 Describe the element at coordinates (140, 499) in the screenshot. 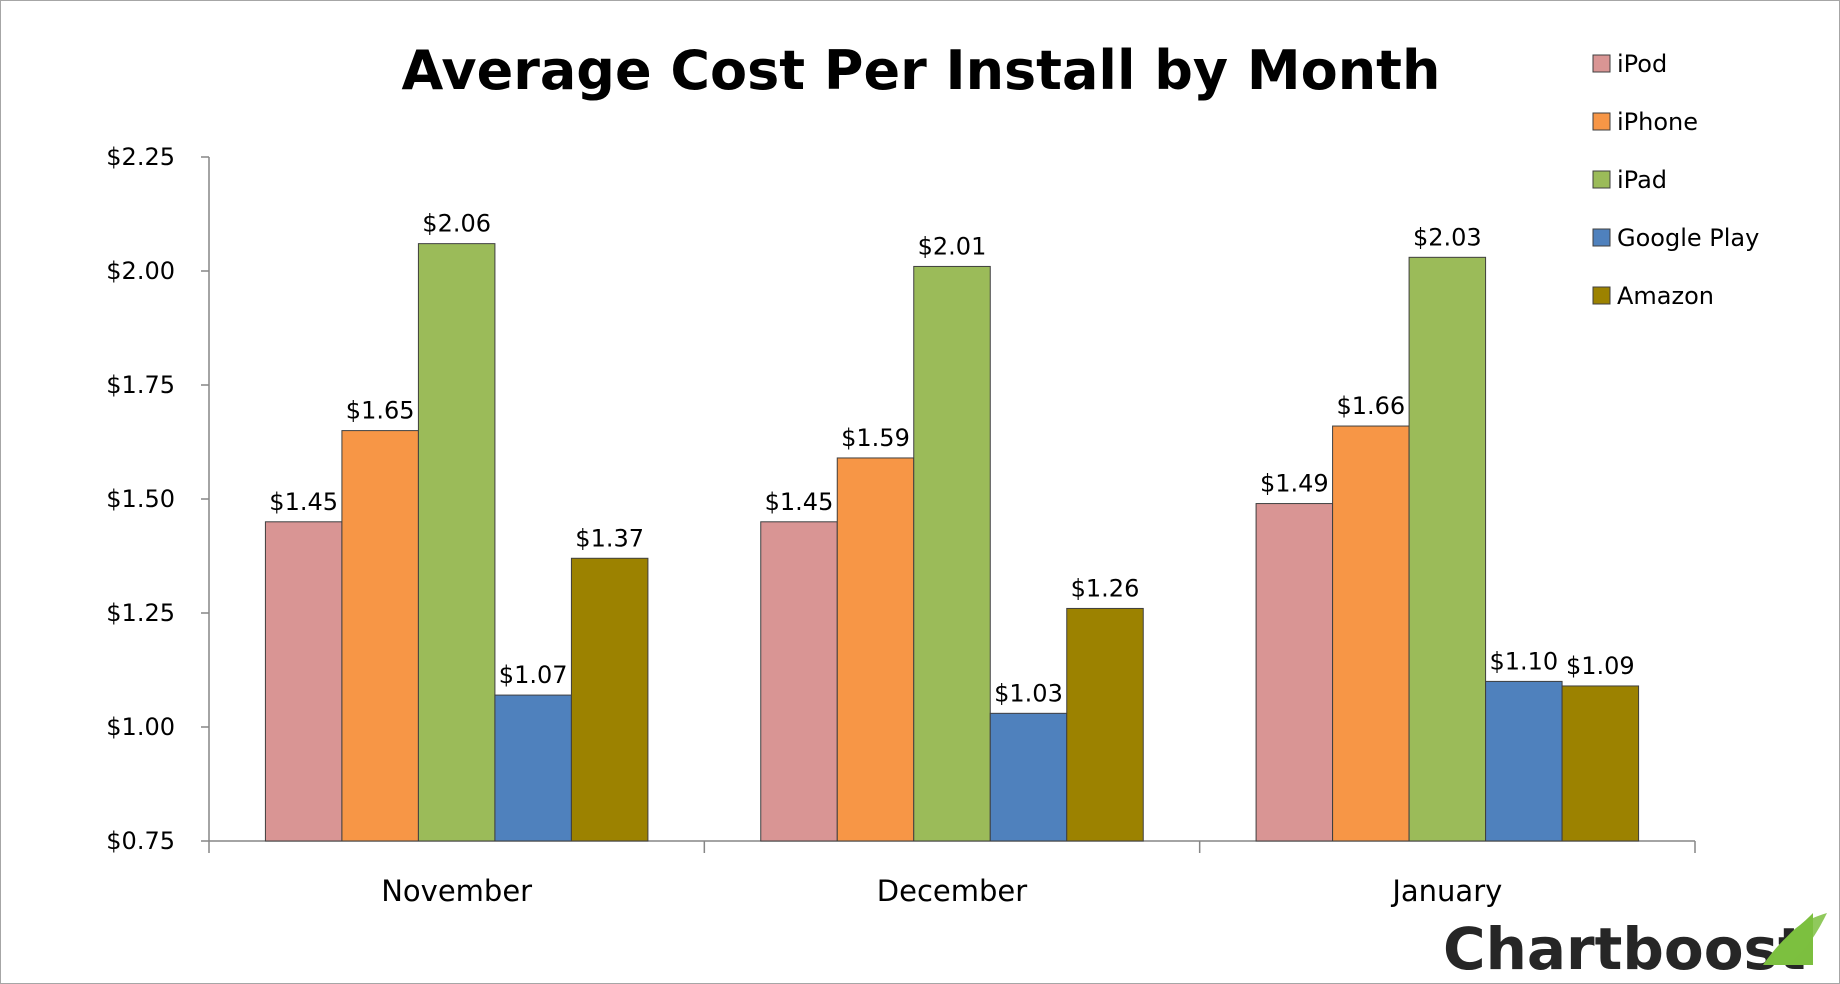

I see `y-tick-label: $1.50` at that location.